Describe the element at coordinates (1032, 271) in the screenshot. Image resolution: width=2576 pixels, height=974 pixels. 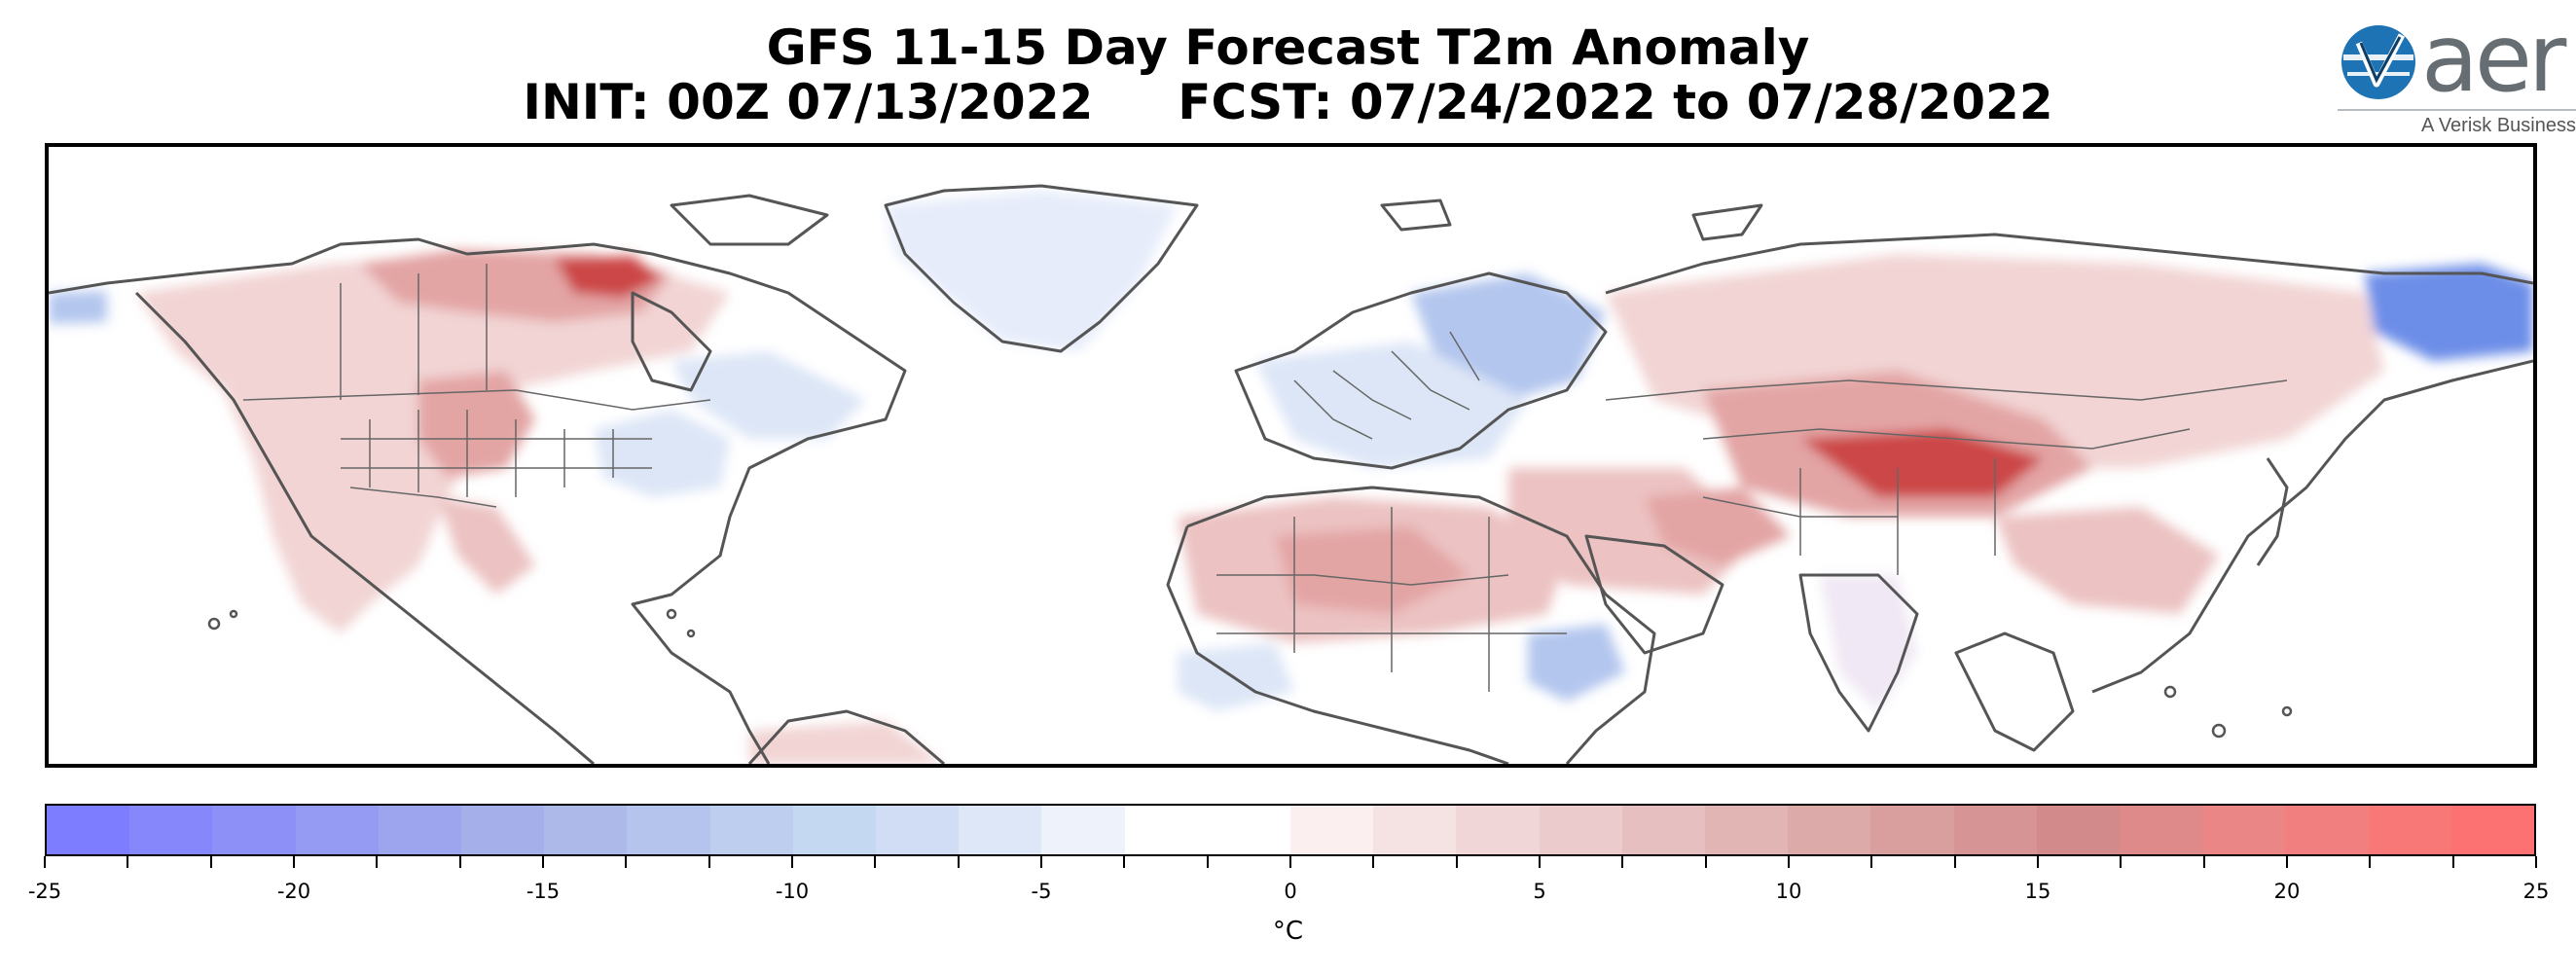
I see `greenland-cool` at that location.